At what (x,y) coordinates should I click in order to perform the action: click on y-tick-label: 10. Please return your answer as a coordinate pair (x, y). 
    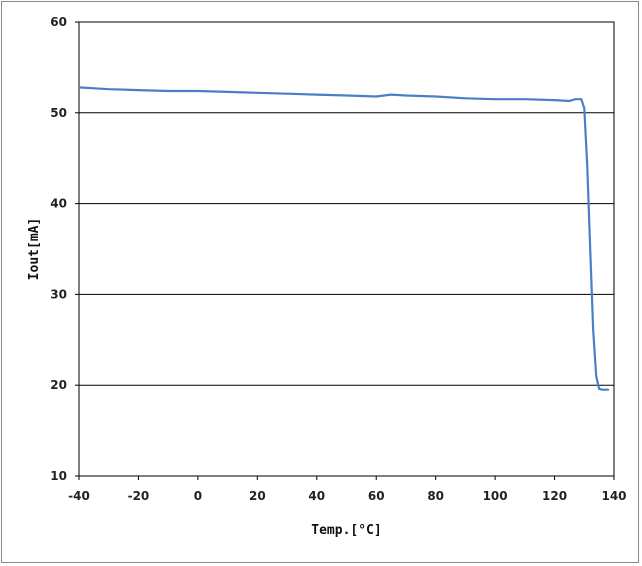
    Looking at the image, I should click on (58, 476).